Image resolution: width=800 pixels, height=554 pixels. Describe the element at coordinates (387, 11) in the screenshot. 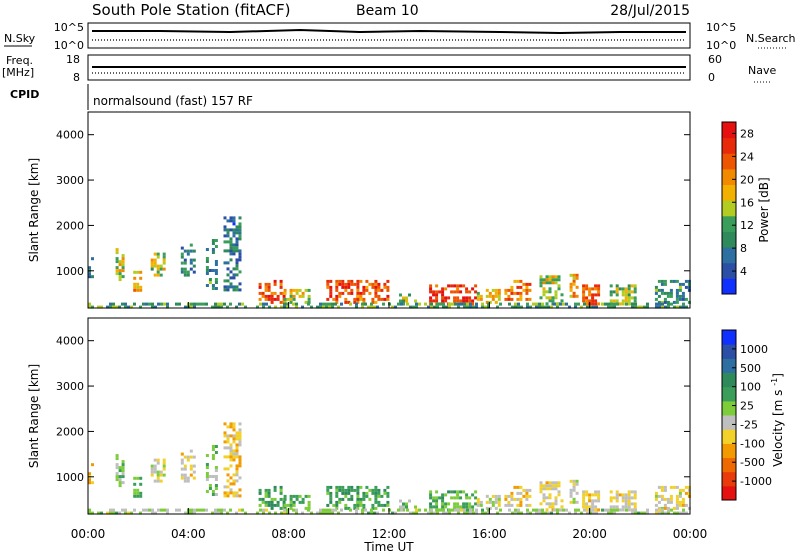

I see `beam-label: Beam 10` at that location.